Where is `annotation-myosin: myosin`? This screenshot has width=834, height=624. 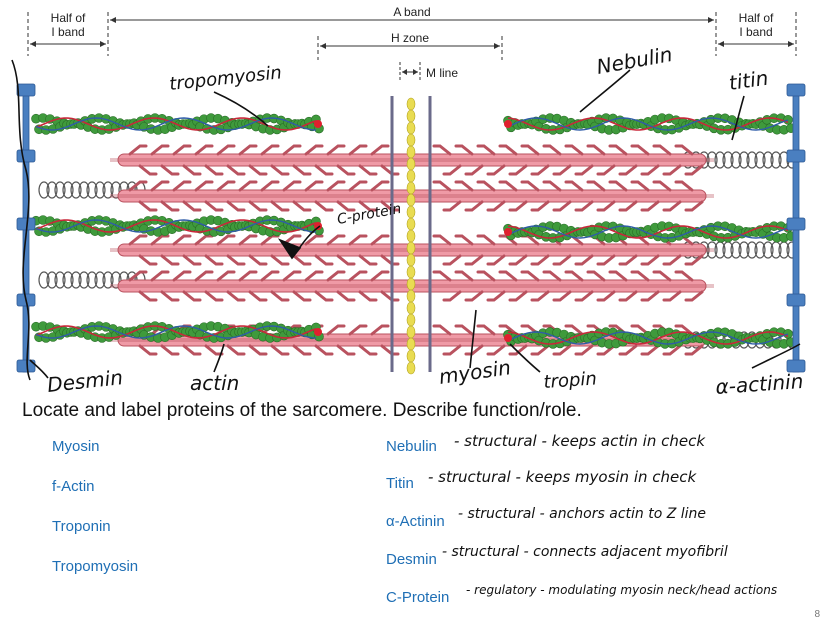
annotation-myosin: myosin is located at coordinates (474, 372).